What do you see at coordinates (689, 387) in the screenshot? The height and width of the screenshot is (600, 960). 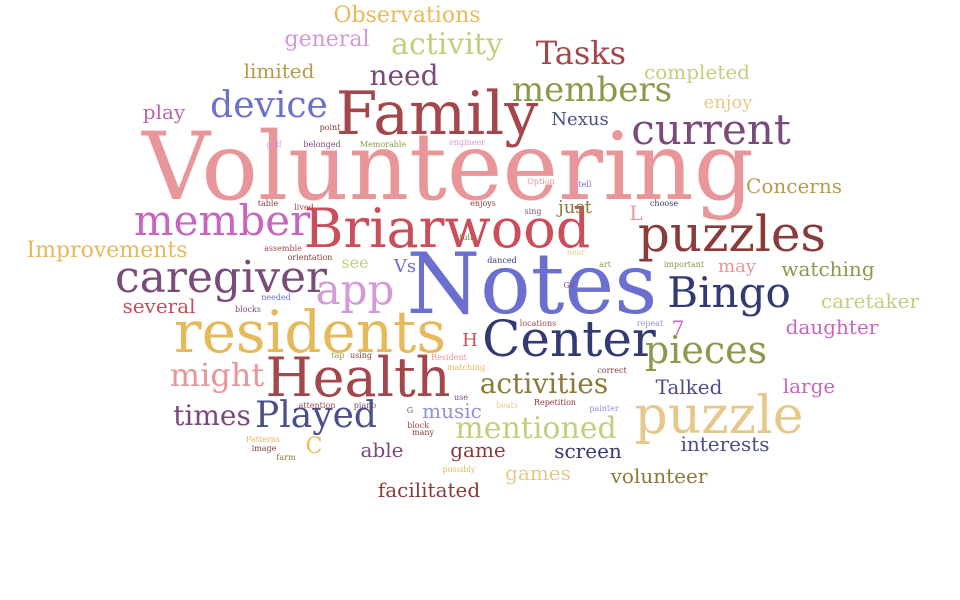 I see `word-talked: Talked` at bounding box center [689, 387].